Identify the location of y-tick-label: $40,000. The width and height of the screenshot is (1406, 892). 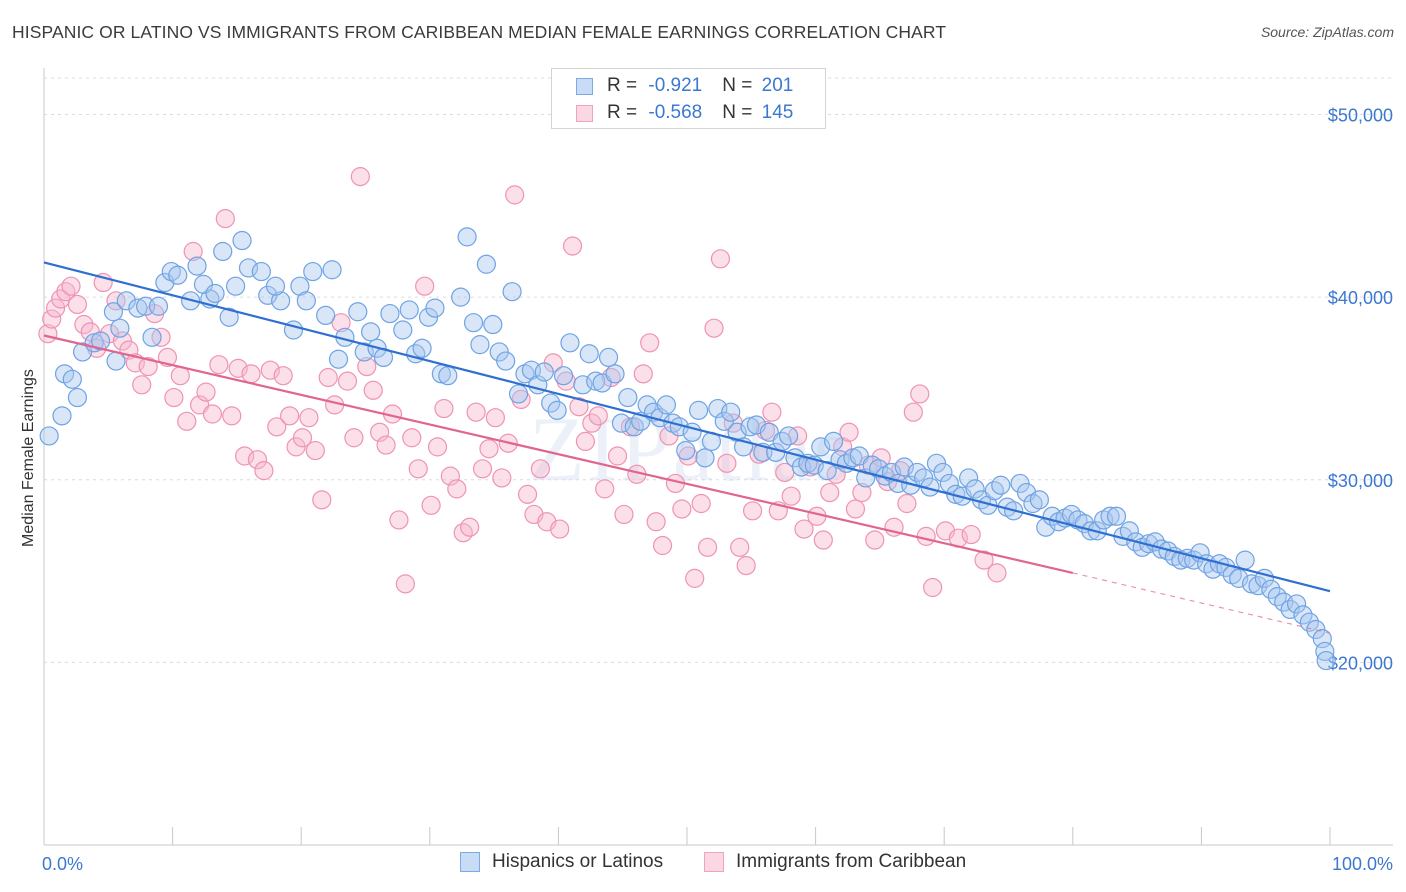
(1360, 298).